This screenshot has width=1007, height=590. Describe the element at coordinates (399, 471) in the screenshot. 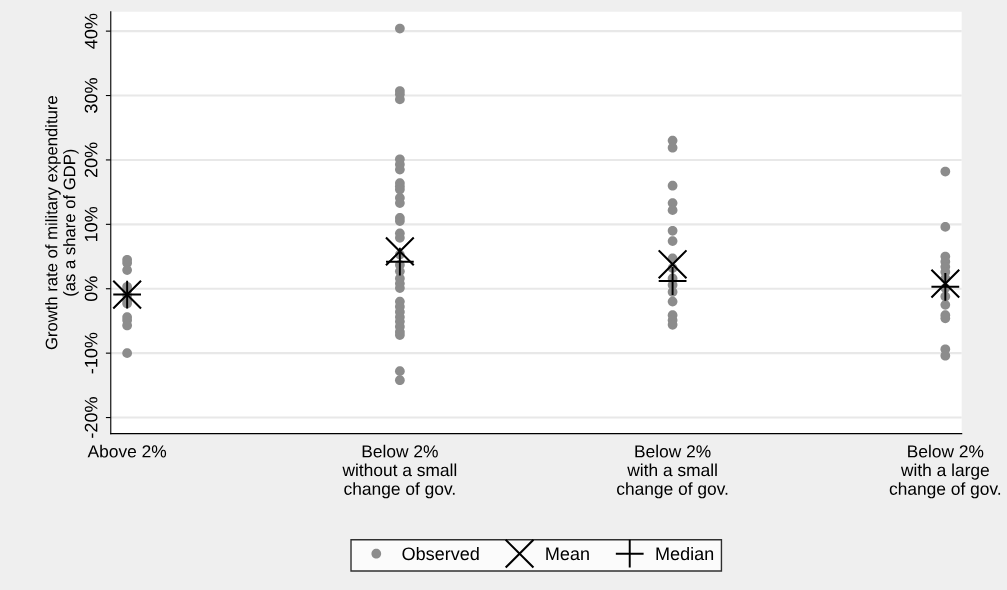

I see `x-tick-label: Below 2% without a small change of gov.` at that location.